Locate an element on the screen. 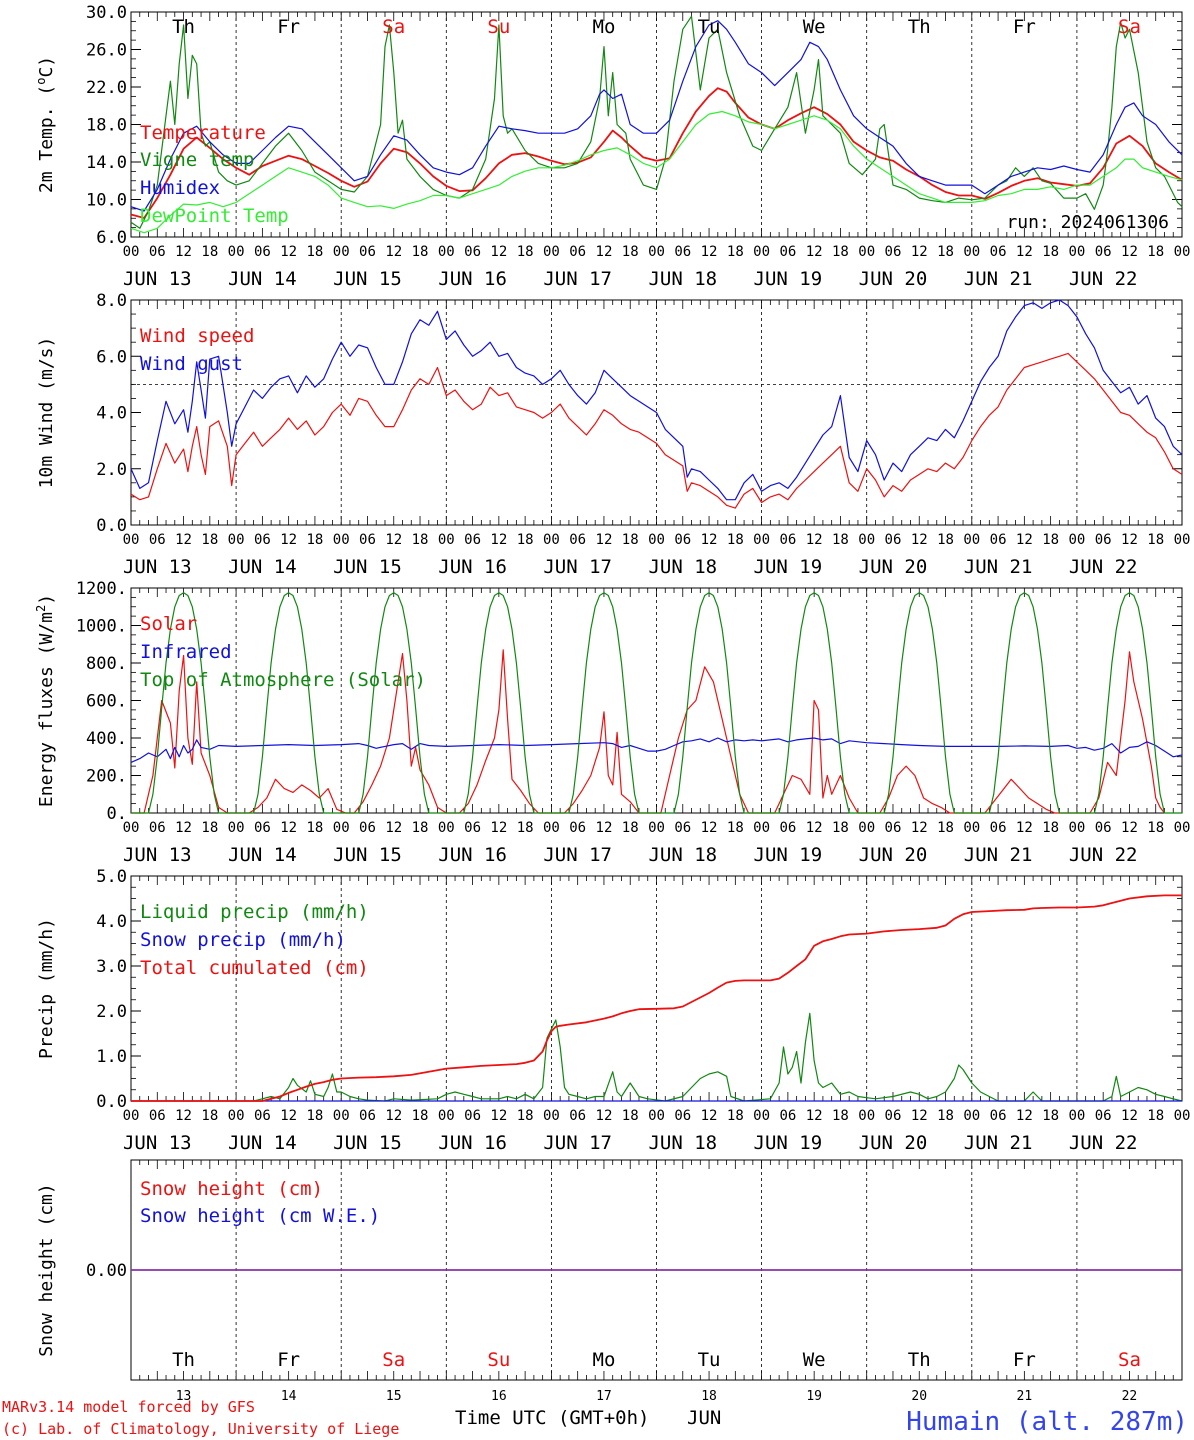 The image size is (1194, 1440). day-date-label: JUN 15 is located at coordinates (367, 1143).